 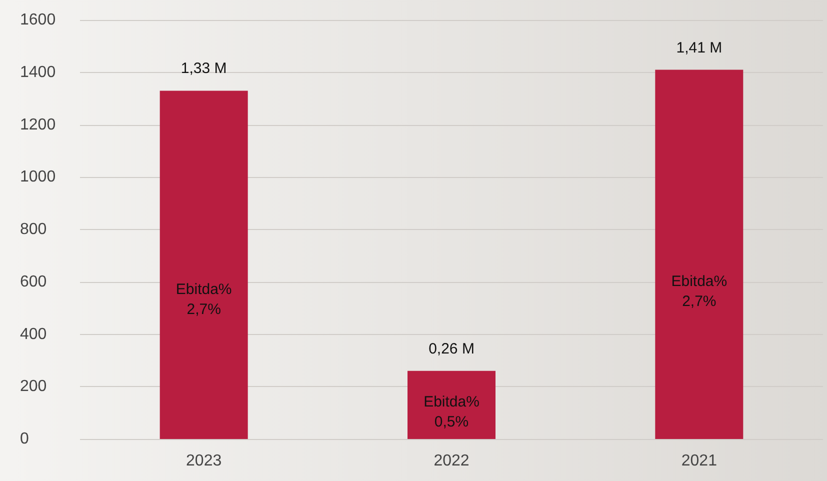 What do you see at coordinates (24, 439) in the screenshot?
I see `y-tick-label: 0` at bounding box center [24, 439].